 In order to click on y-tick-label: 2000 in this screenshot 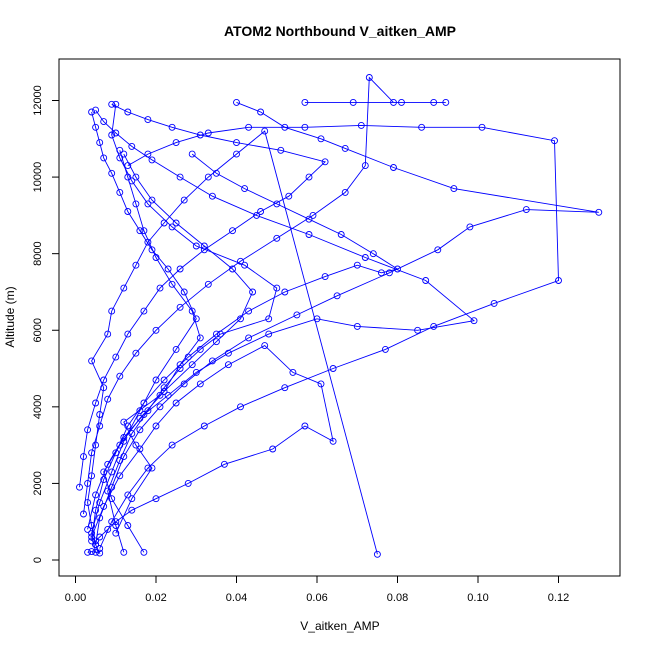, I will do `click(38, 483)`.